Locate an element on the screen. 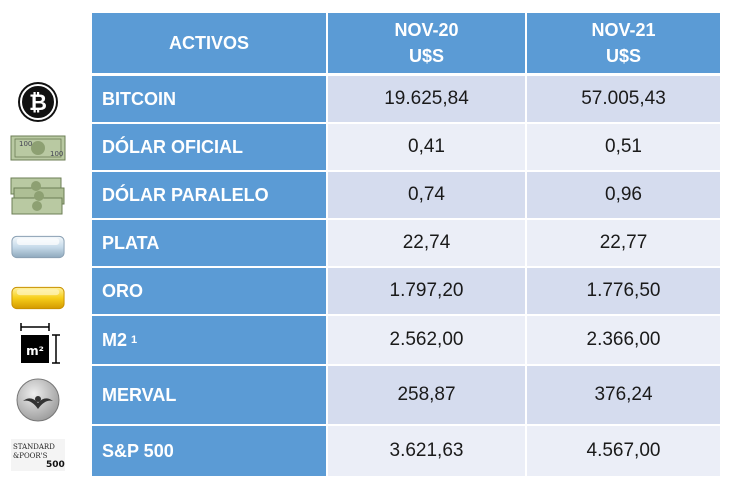  header-nov20-date: NOV-20 is located at coordinates (426, 29).